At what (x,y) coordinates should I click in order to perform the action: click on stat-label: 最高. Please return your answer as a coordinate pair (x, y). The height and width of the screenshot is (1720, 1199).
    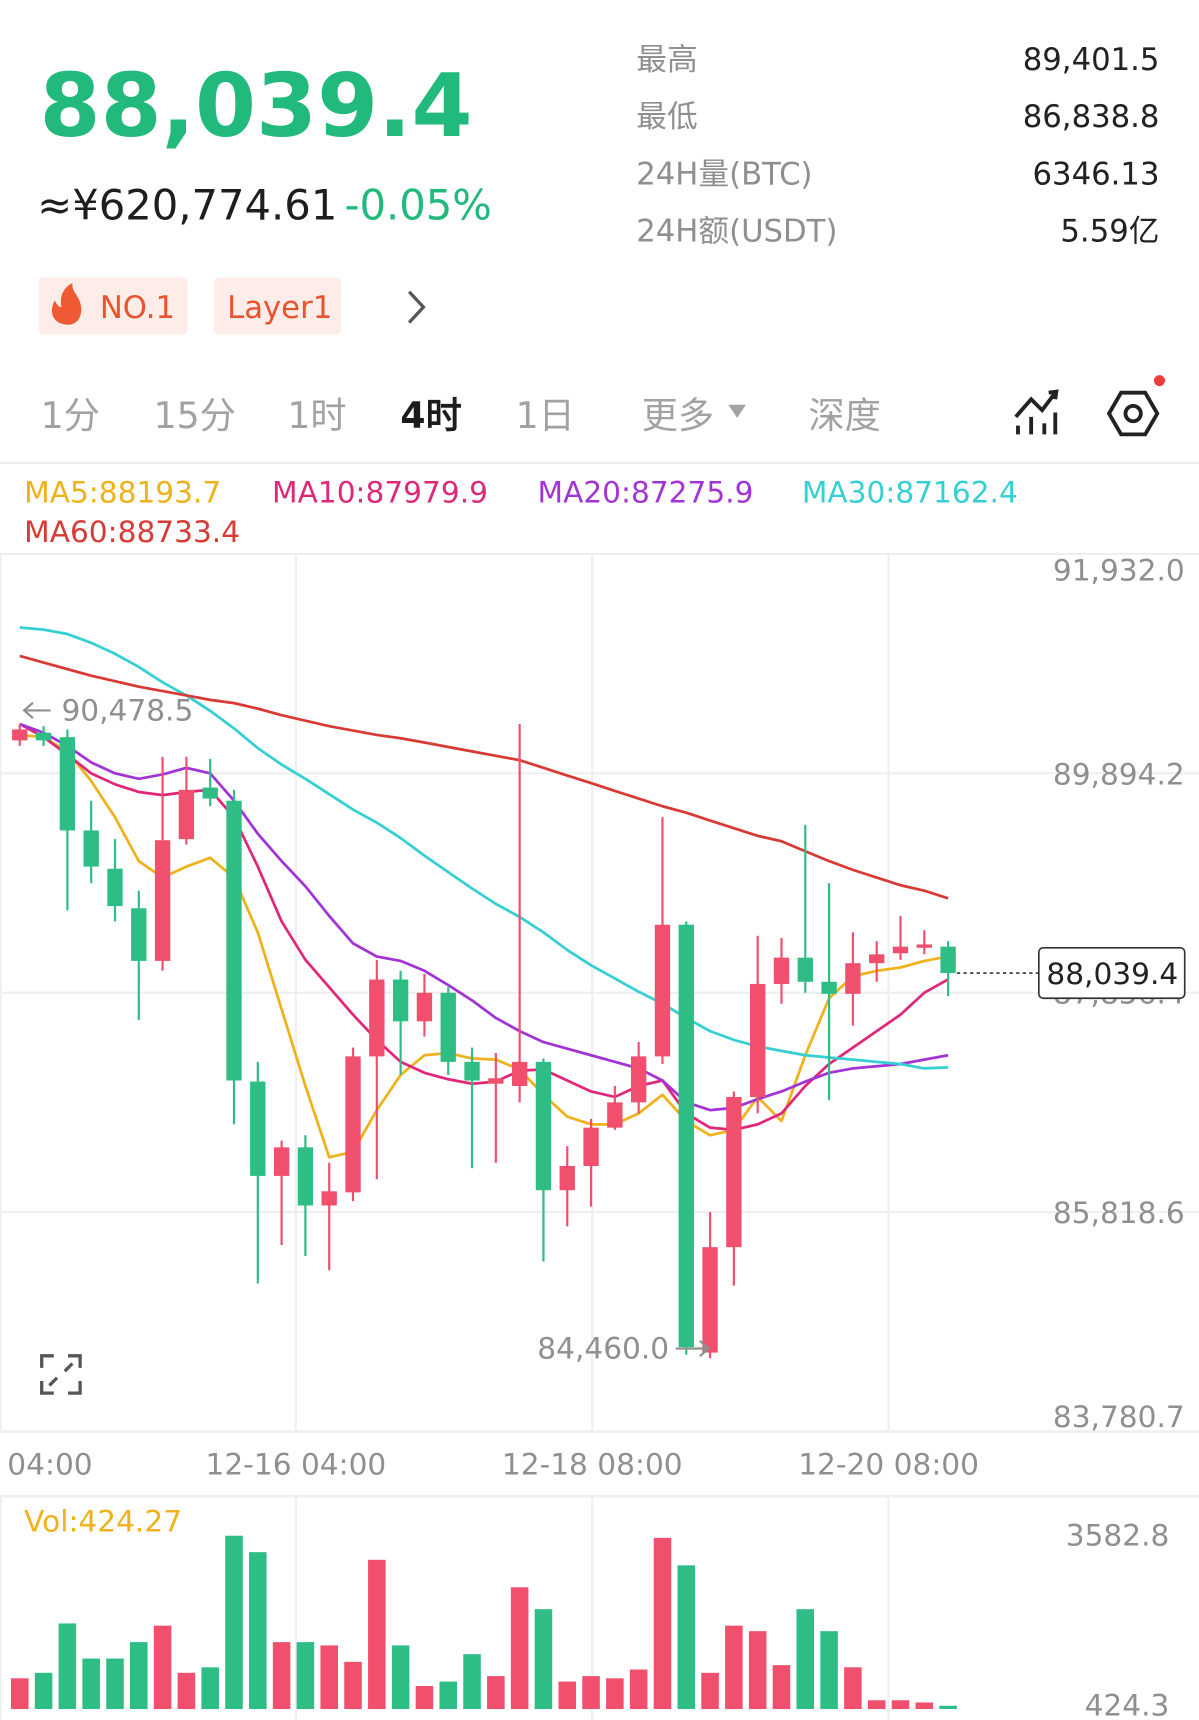
    Looking at the image, I should click on (666, 60).